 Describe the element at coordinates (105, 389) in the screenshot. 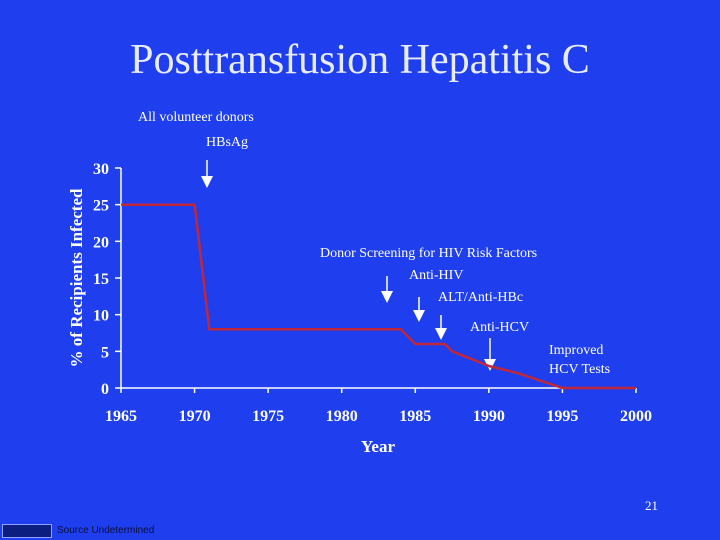

I see `y-tick-label: 0` at that location.